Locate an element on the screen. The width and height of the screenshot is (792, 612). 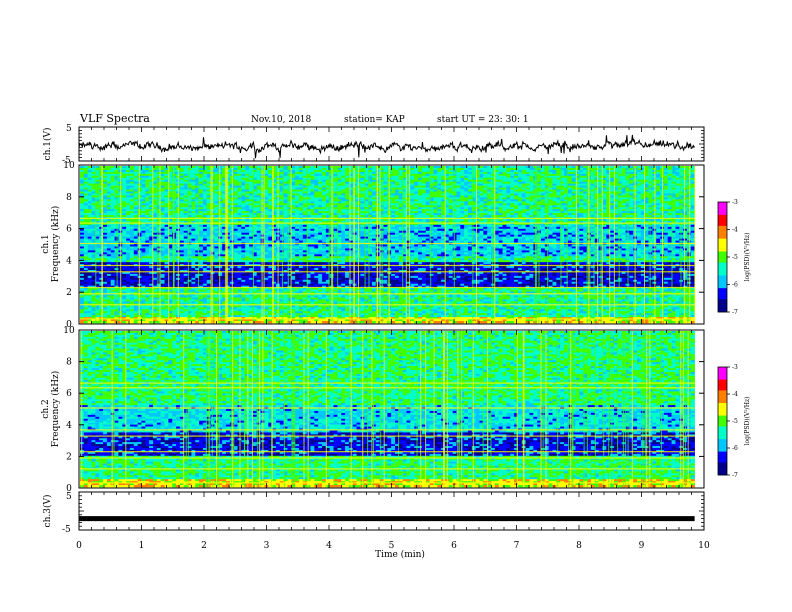
ch1-spectrogram-ytick-label: 2 is located at coordinates (69, 293).